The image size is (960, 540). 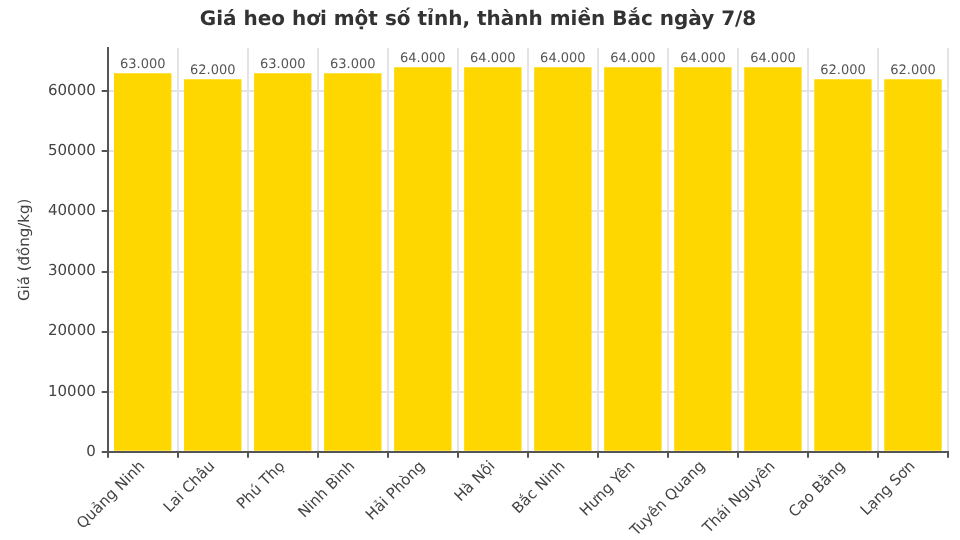 What do you see at coordinates (478, 19) in the screenshot?
I see `chart-title: Giá heo hơi một số tỉnh, thành miền Bắc ngày 7/8` at bounding box center [478, 19].